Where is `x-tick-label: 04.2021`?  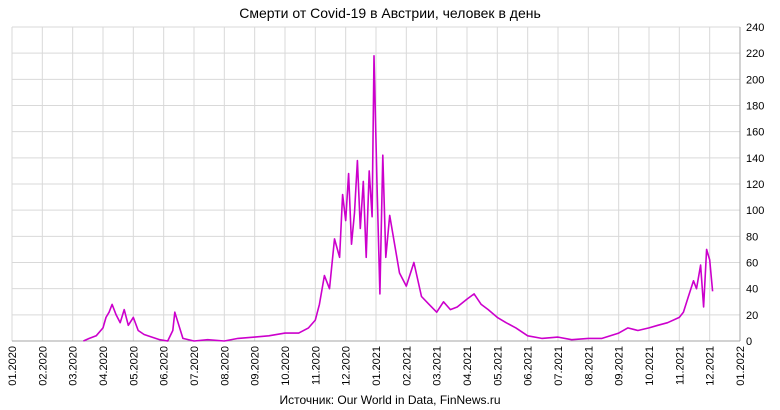
x-tick-label: 04.2021 is located at coordinates (468, 366).